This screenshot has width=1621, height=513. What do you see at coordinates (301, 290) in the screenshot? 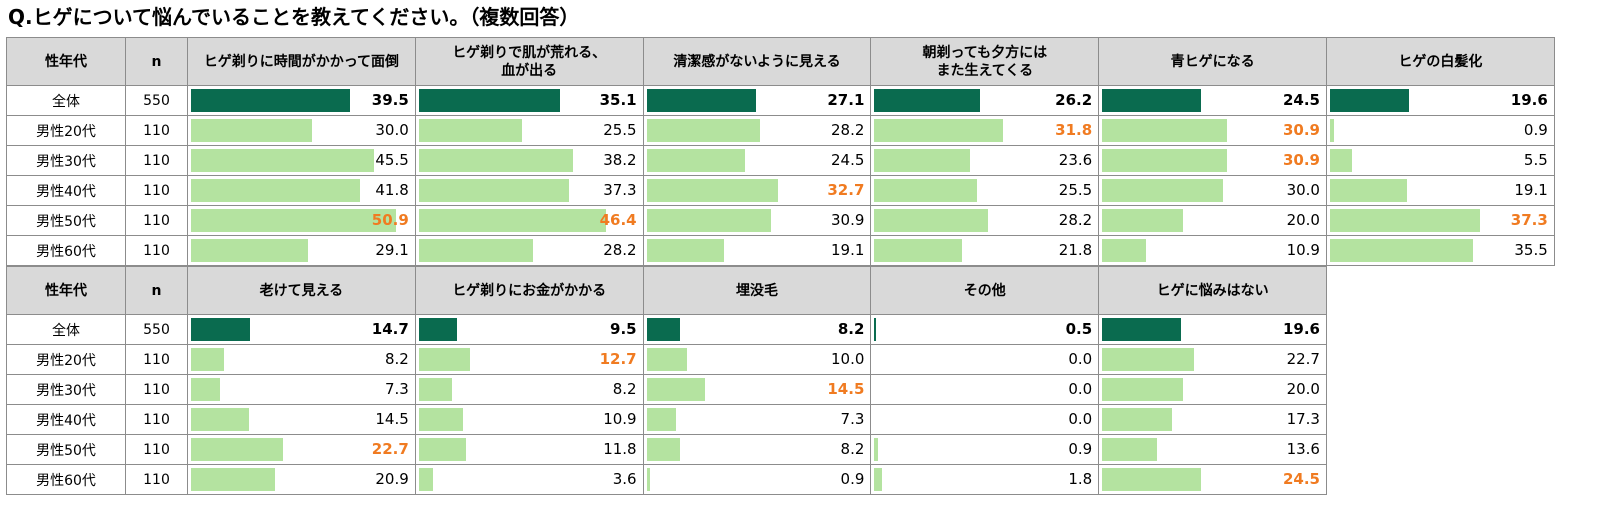
I see `column-header: 老けて見える` at bounding box center [301, 290].